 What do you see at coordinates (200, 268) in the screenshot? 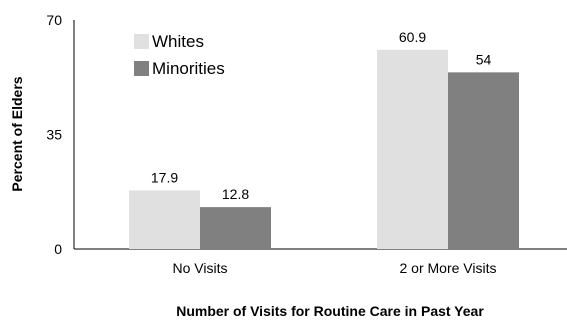
I see `category-label: No Visits` at bounding box center [200, 268].